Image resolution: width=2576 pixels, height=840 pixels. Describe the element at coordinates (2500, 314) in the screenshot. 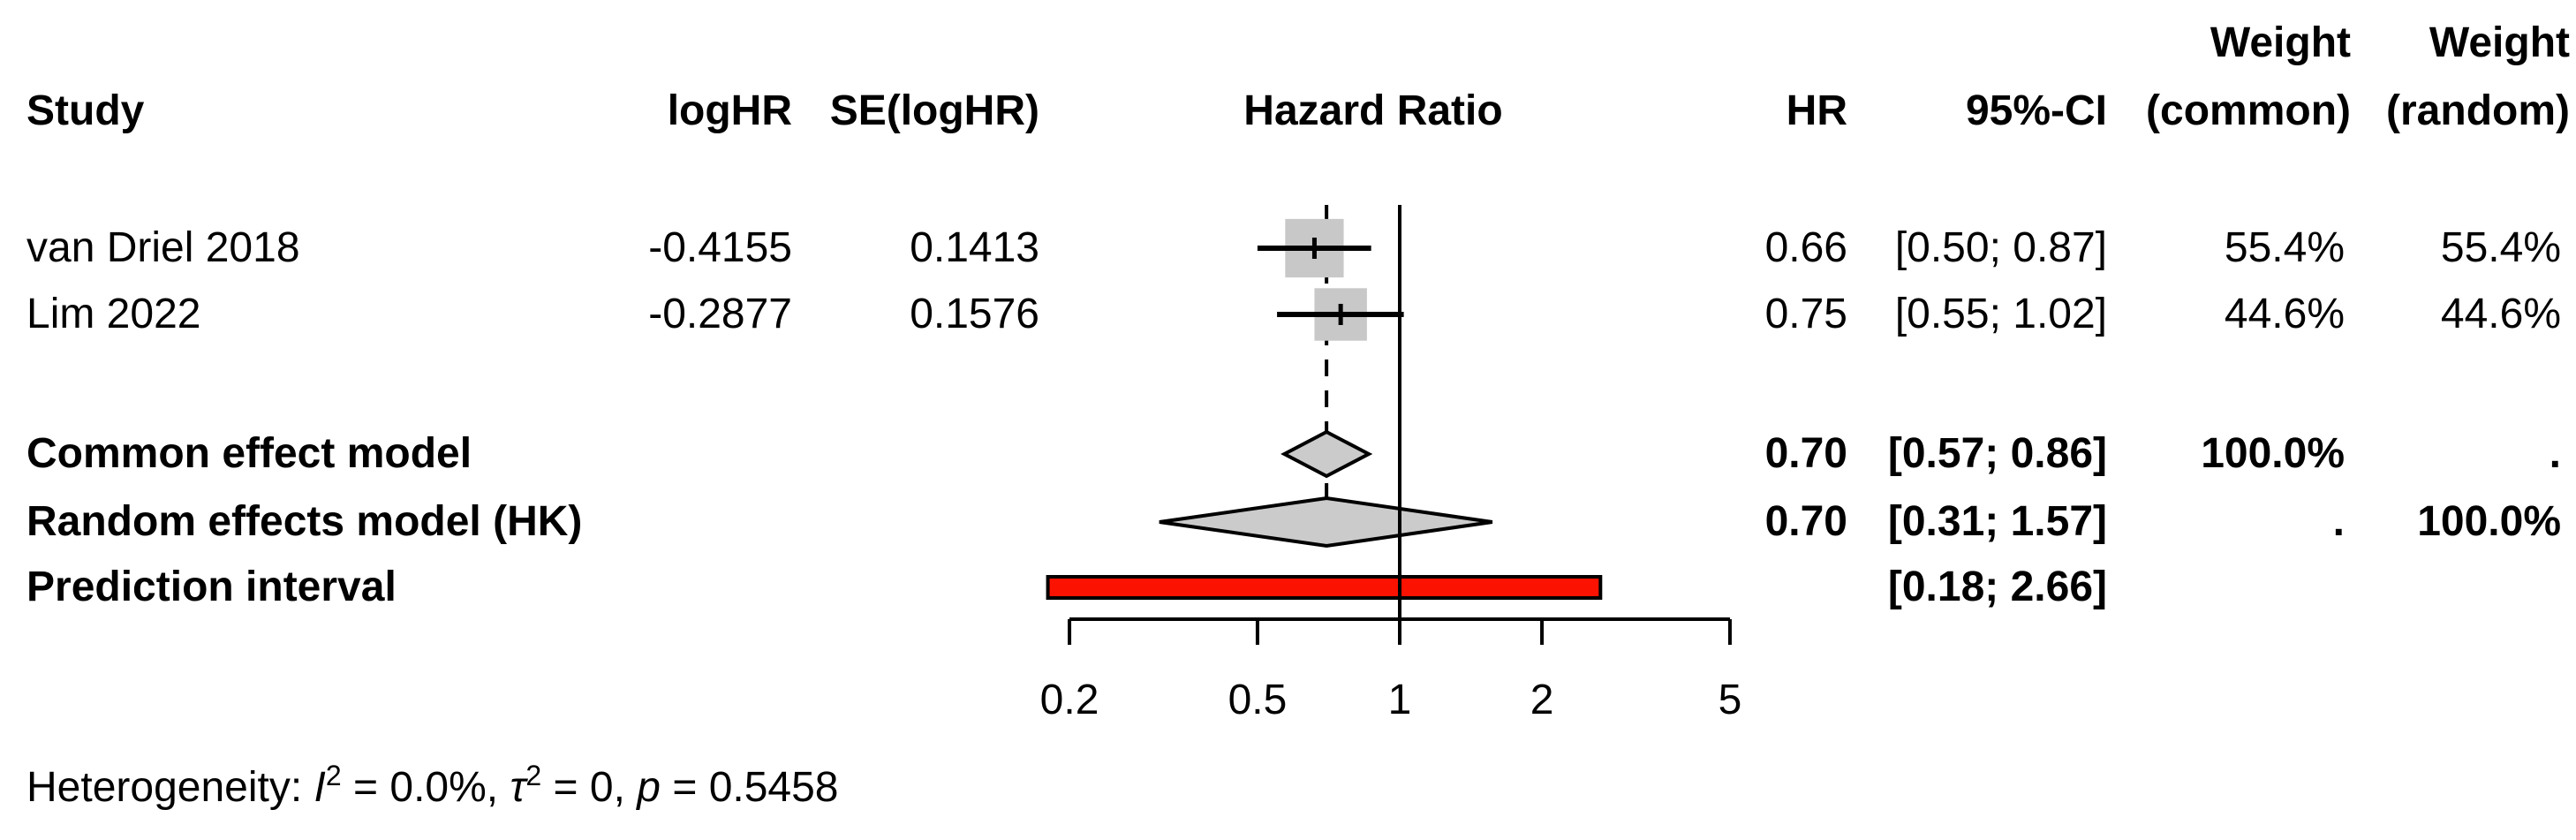

I see `weight-random-value: 44.6%` at that location.